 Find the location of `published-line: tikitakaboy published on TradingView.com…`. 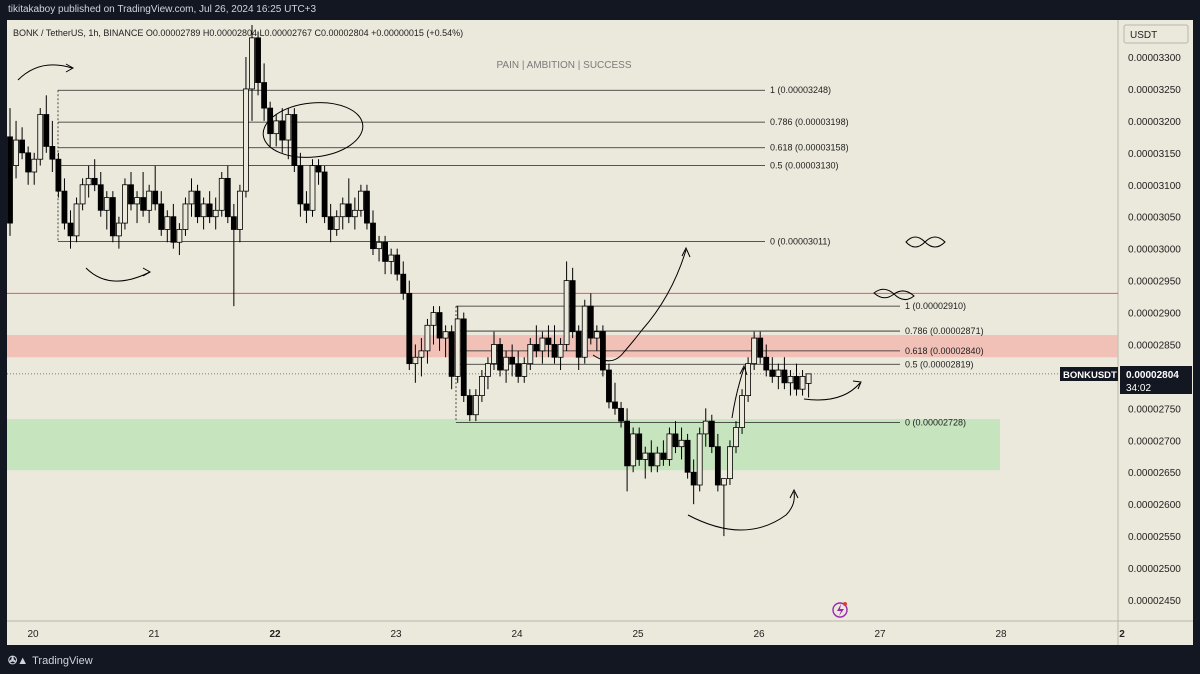

published-line: tikitakaboy published on TradingView.com… is located at coordinates (162, 9).